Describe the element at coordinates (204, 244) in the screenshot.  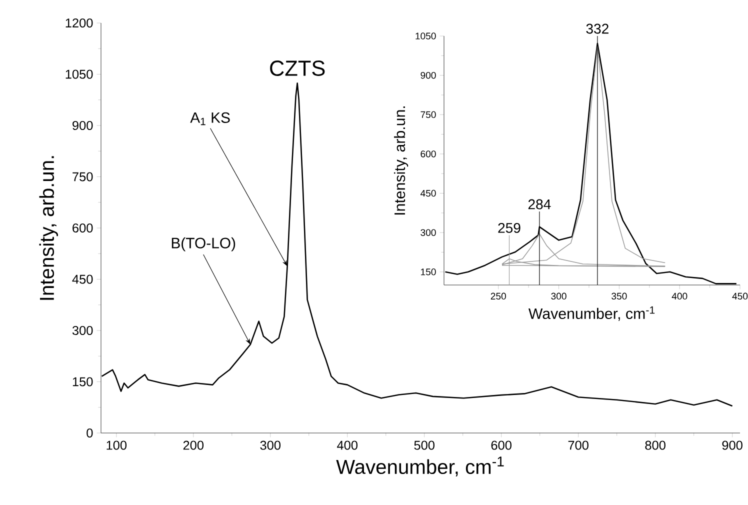
I see `annotation: B(TO-LO)` at that location.